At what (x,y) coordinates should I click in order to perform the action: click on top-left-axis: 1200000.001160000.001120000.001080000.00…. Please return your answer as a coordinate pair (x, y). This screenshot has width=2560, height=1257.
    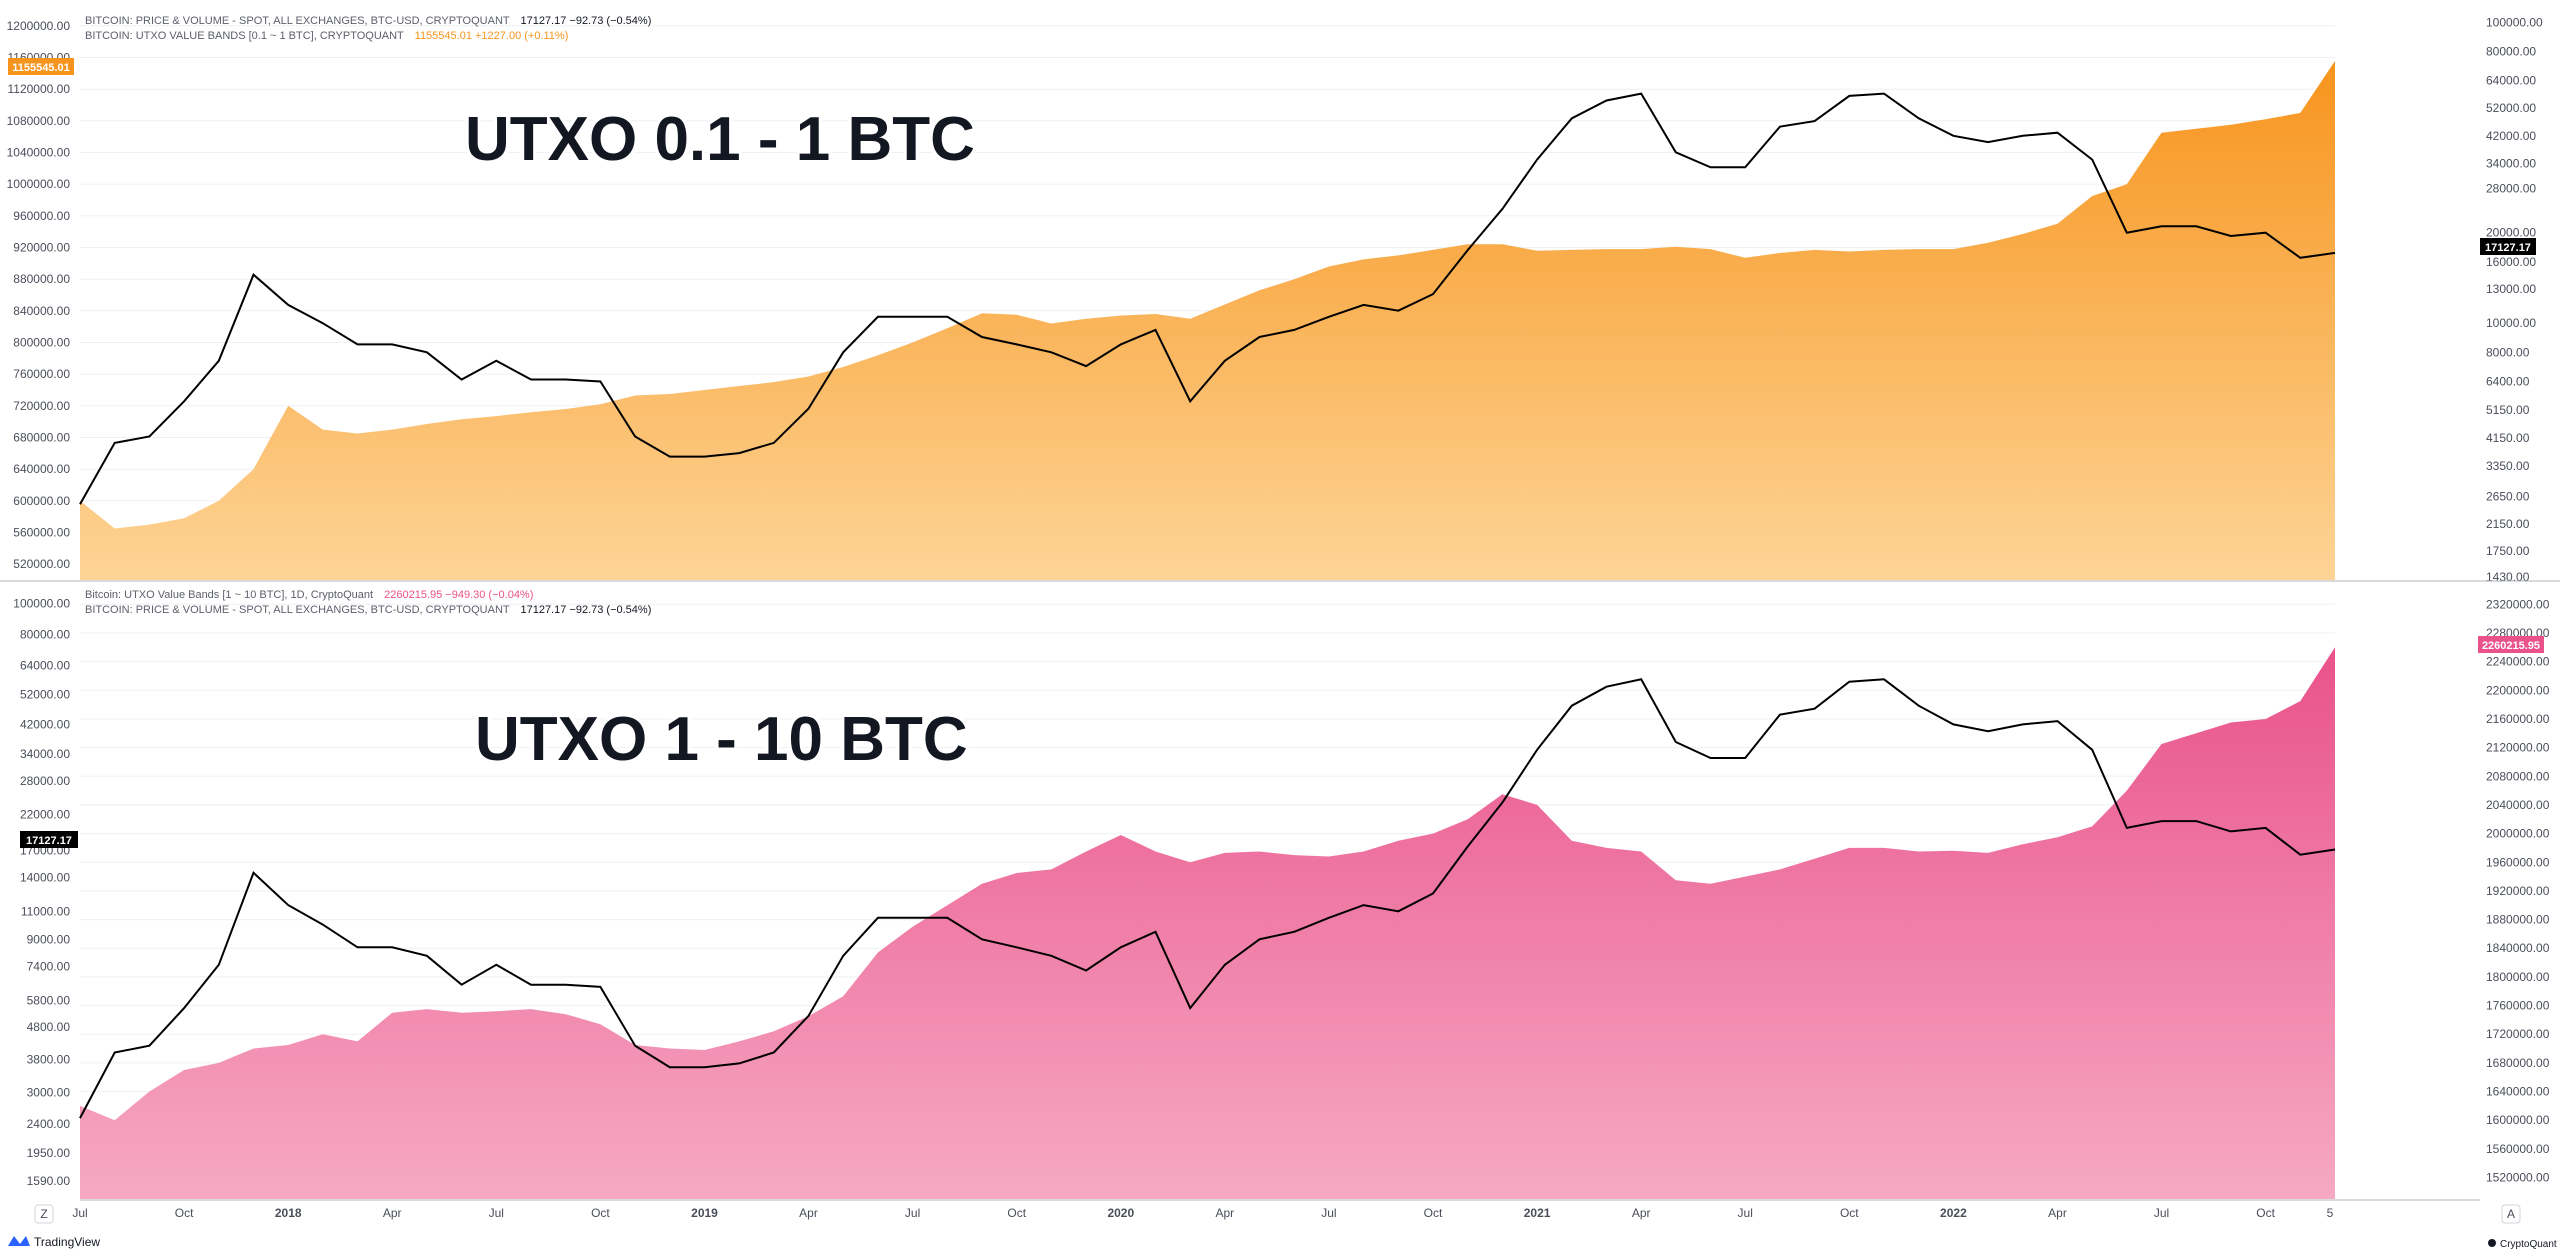
    Looking at the image, I should click on (39, 295).